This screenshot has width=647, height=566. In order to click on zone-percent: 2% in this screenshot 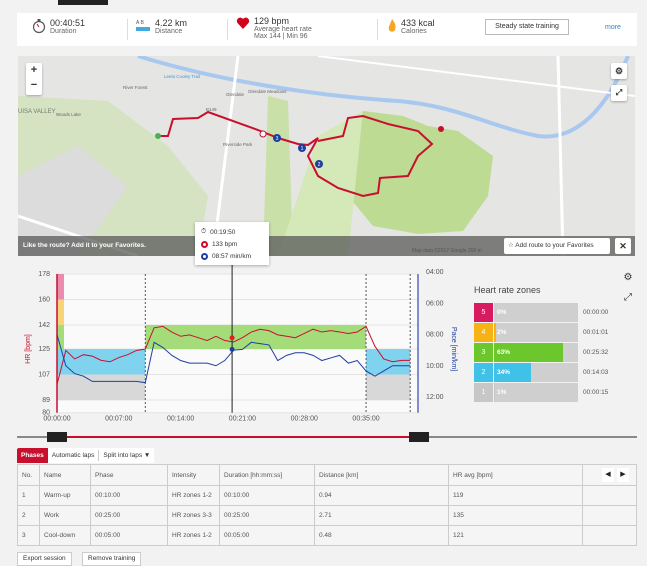, I will do `click(502, 332)`.